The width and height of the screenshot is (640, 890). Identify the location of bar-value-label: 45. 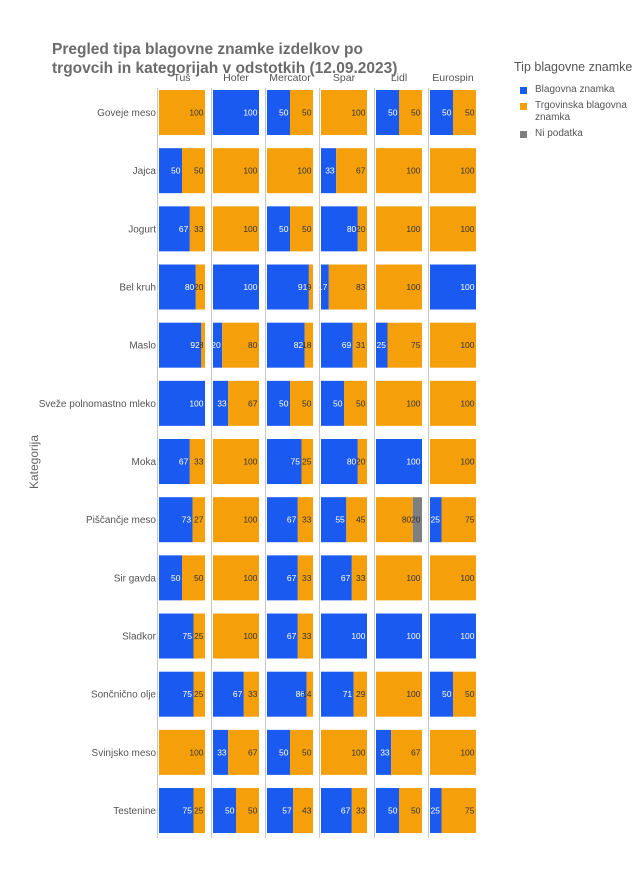
(361, 520).